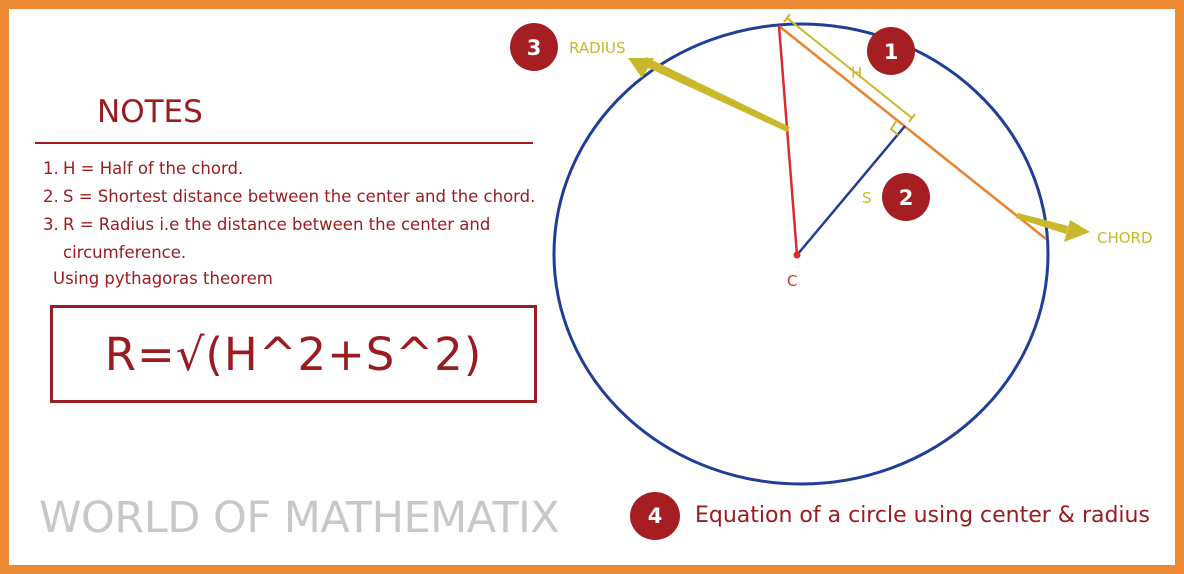 The width and height of the screenshot is (1184, 574). I want to click on radius-label: RADIUS, so click(597, 48).